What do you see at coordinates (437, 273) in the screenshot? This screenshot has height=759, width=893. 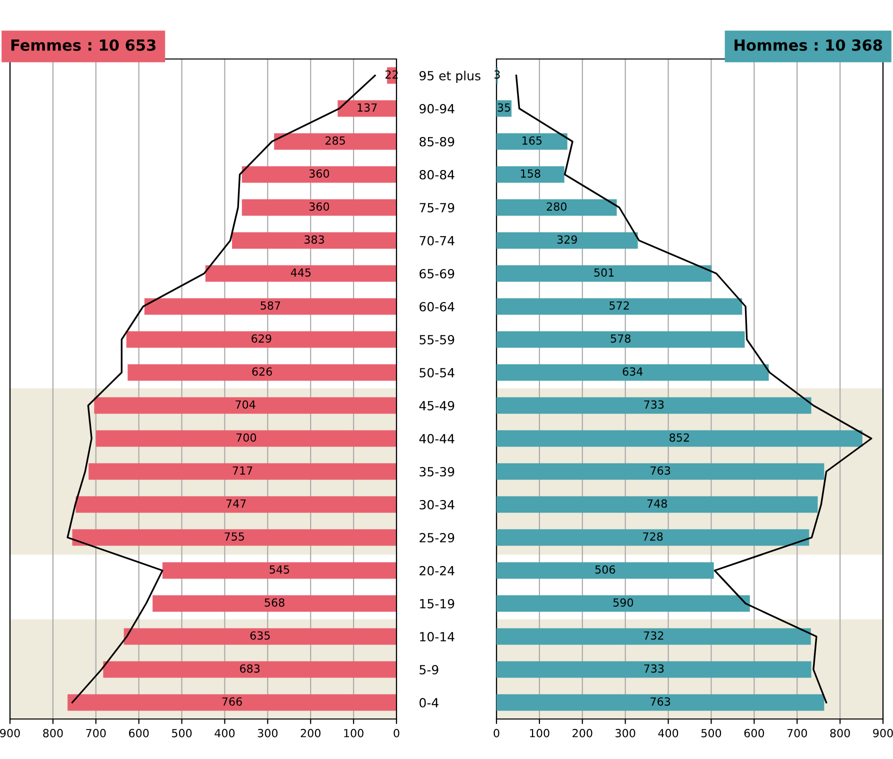 I see `y-tick-label: 65-69` at bounding box center [437, 273].